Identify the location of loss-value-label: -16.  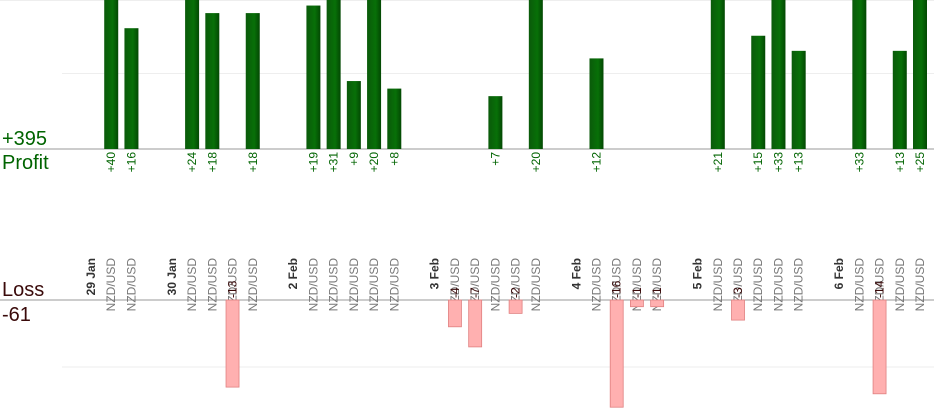
(617, 289).